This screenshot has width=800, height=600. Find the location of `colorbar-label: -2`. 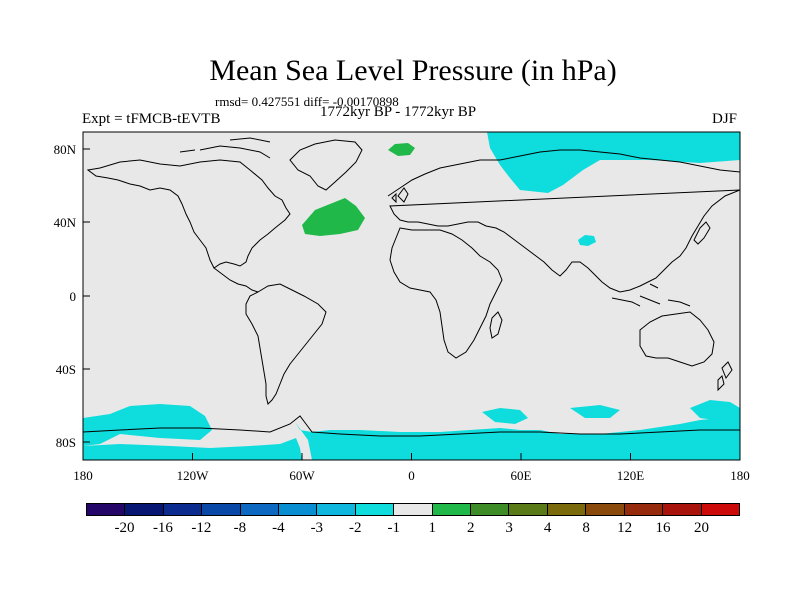

colorbar-label: -2 is located at coordinates (355, 528).